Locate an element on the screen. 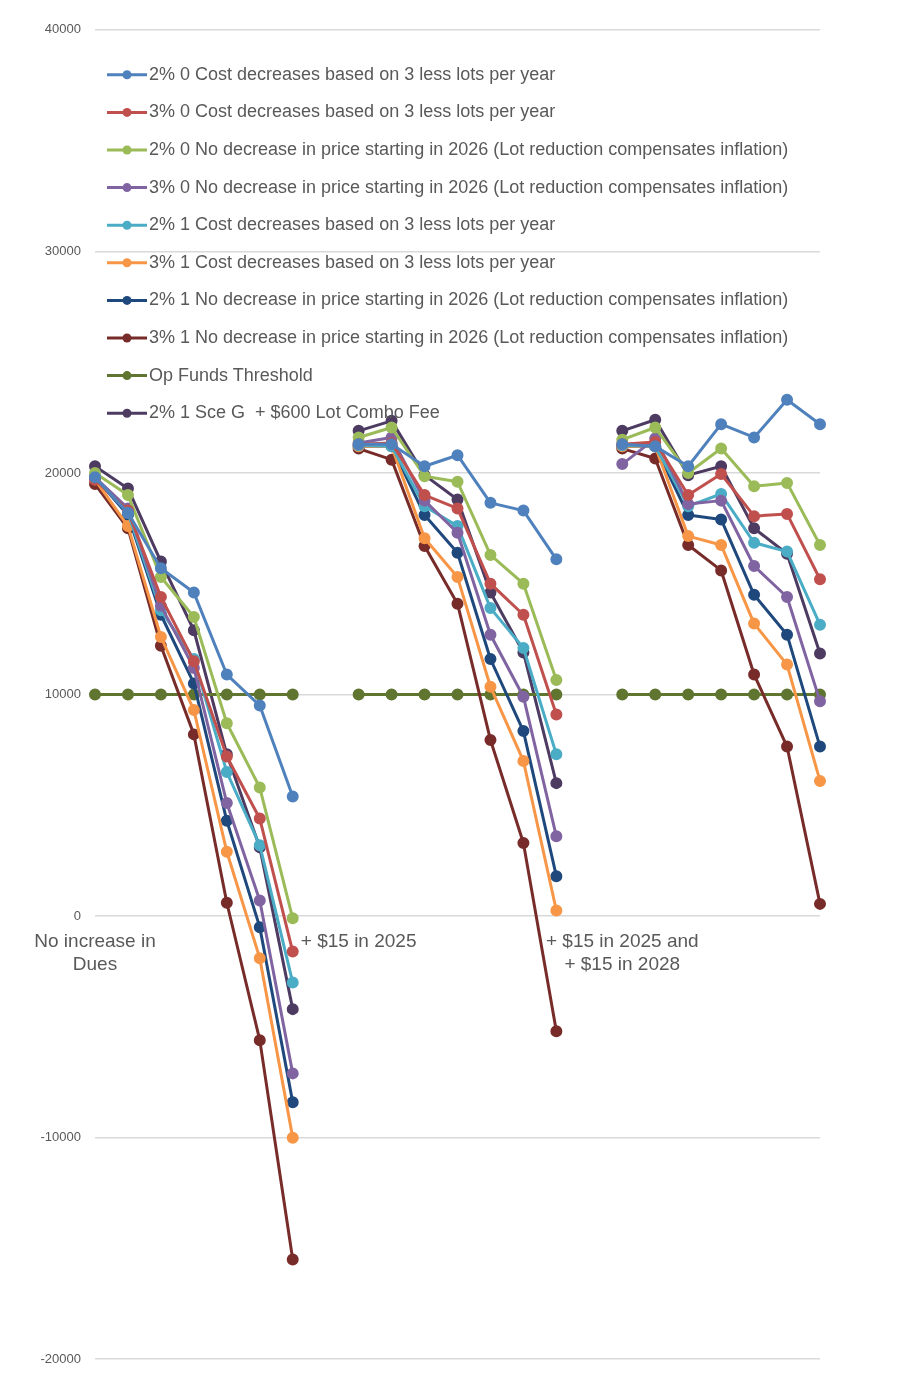  legend-label: 2% 0 No decrease in price starting in 2026 (Lot reduction compensates inflation) is located at coordinates (469, 148).